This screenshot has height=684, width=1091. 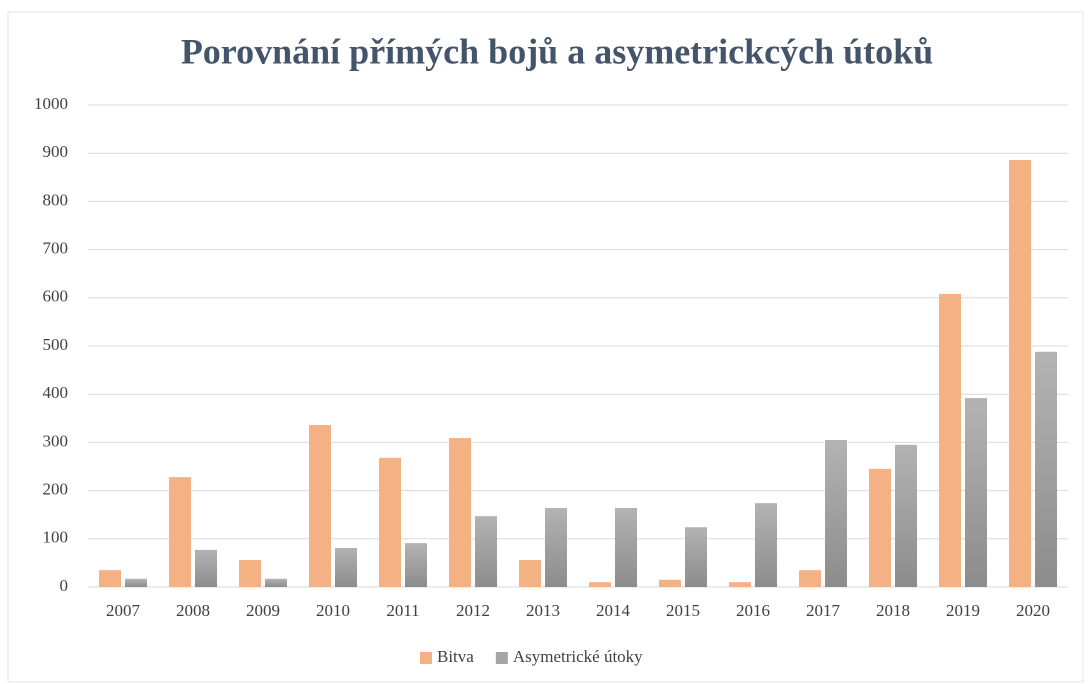 What do you see at coordinates (51, 103) in the screenshot?
I see `y-tick-label: 1000` at bounding box center [51, 103].